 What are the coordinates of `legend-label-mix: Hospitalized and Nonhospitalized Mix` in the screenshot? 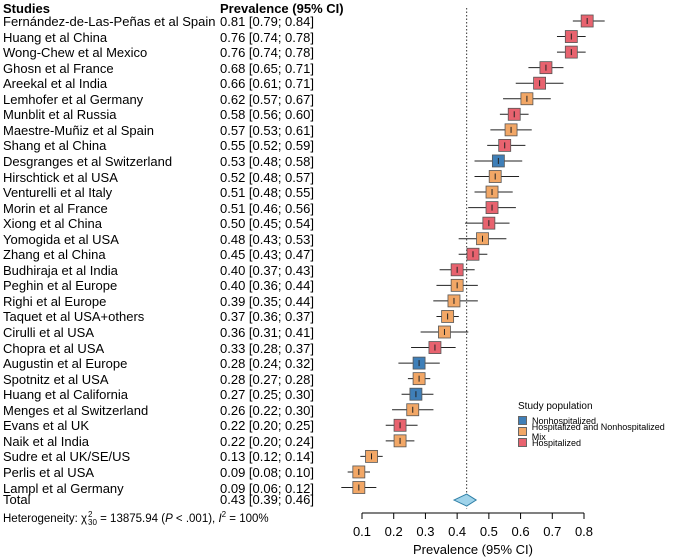 It's located at (598, 431).